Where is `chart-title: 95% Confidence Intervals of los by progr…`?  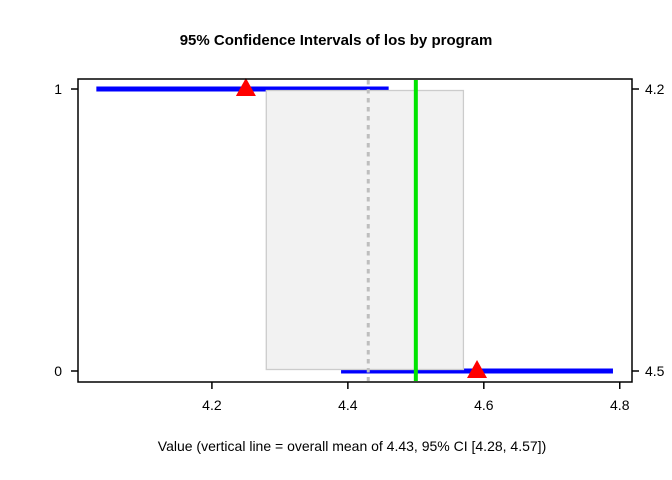 chart-title: 95% Confidence Intervals of los by progr… is located at coordinates (336, 40).